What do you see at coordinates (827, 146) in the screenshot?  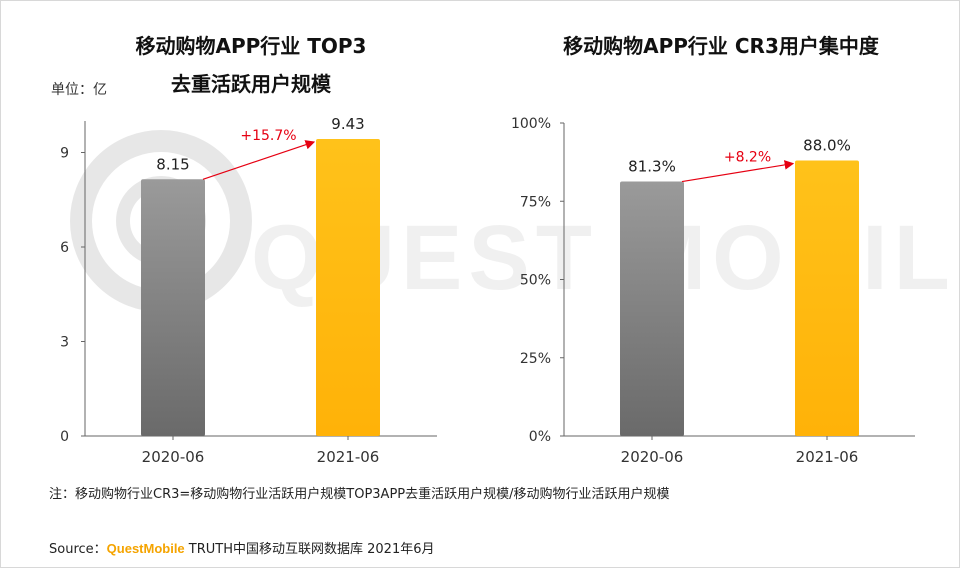 I see `right-data-label: 88.0%` at bounding box center [827, 146].